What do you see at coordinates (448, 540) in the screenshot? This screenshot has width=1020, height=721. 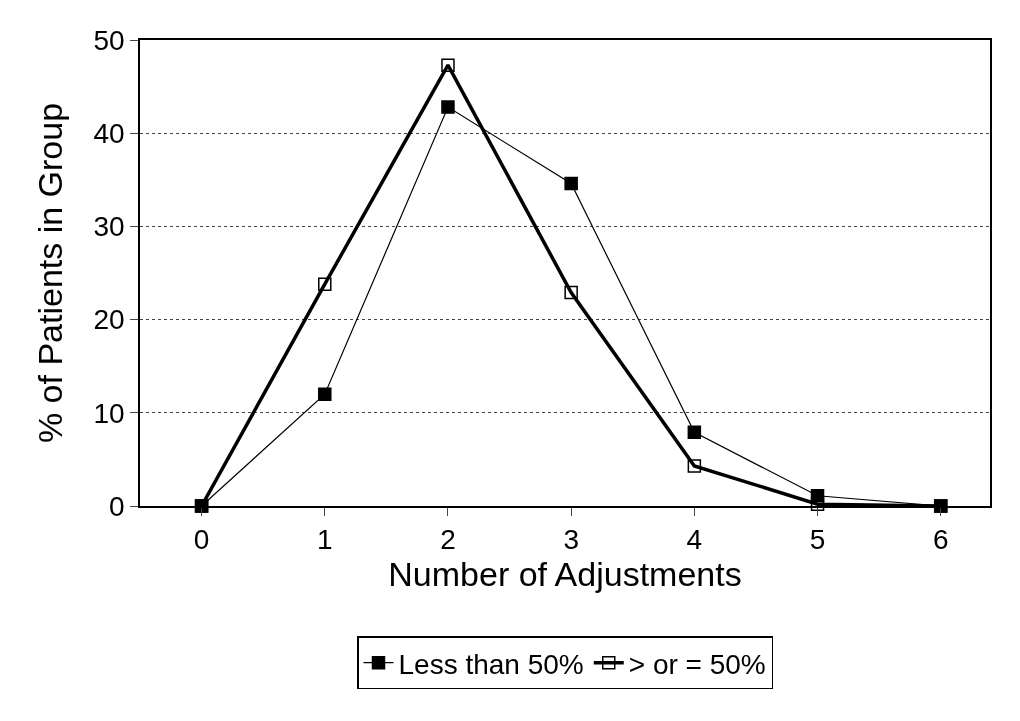 I see `x-tick-label: 2` at bounding box center [448, 540].